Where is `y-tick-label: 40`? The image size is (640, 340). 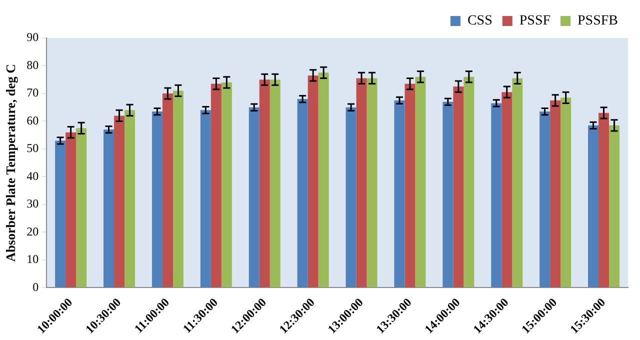
y-tick-label: 40 is located at coordinates (32, 175).